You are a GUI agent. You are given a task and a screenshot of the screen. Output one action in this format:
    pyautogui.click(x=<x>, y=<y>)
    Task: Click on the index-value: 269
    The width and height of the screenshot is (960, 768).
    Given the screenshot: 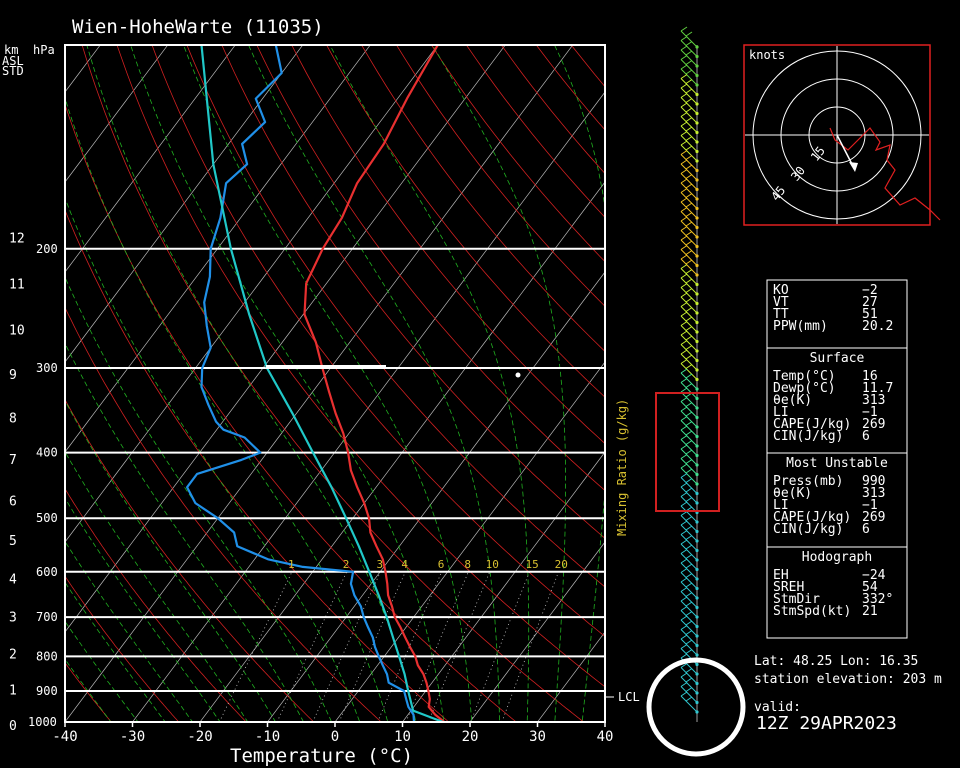 What is the action you would take?
    pyautogui.click(x=873, y=424)
    